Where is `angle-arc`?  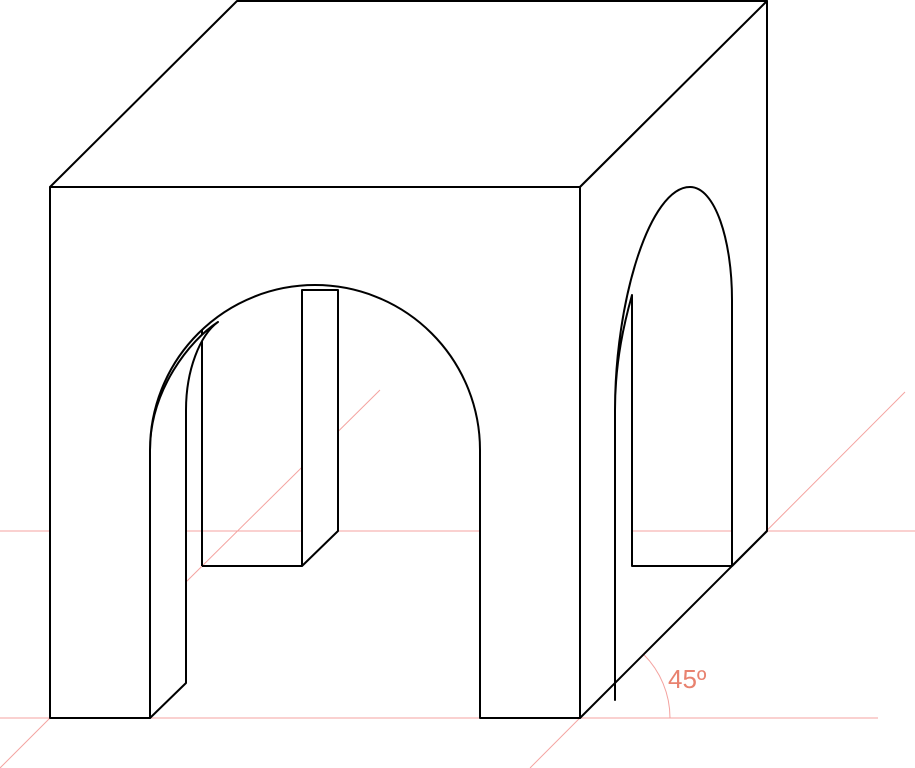
angle-arc is located at coordinates (657, 686).